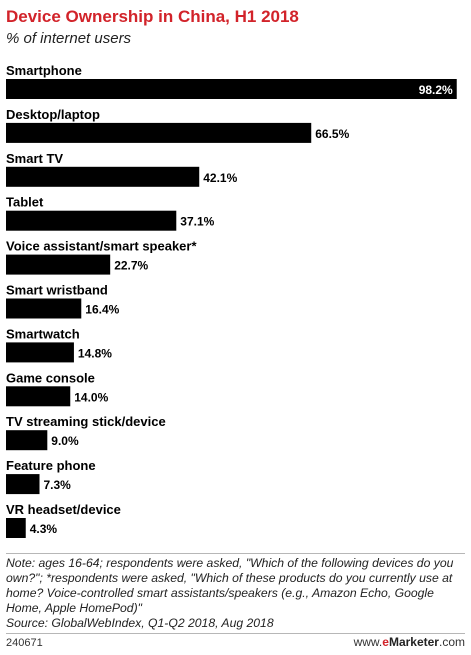 The height and width of the screenshot is (655, 471). I want to click on value-label-smart-wristband: 16.4%, so click(102, 310).